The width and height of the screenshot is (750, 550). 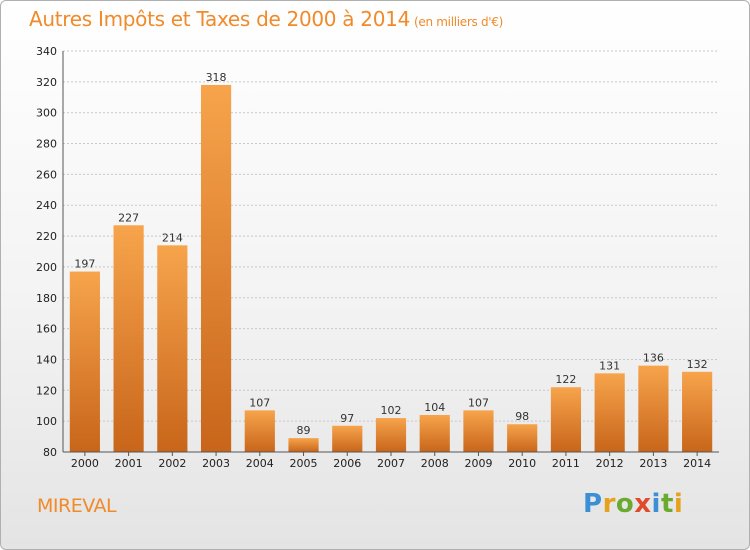 What do you see at coordinates (46, 236) in the screenshot?
I see `y-tick-label: 220` at bounding box center [46, 236].